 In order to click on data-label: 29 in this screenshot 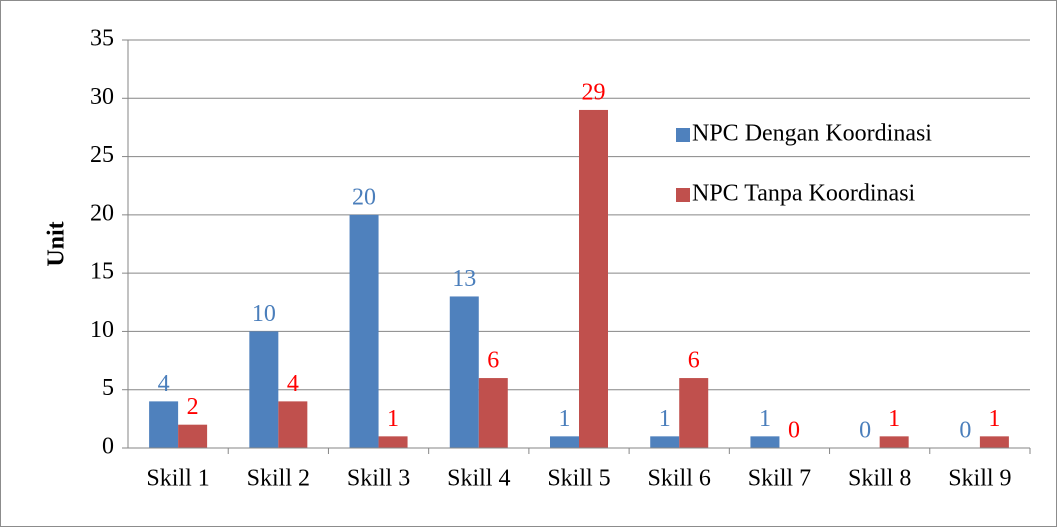, I will do `click(594, 92)`.